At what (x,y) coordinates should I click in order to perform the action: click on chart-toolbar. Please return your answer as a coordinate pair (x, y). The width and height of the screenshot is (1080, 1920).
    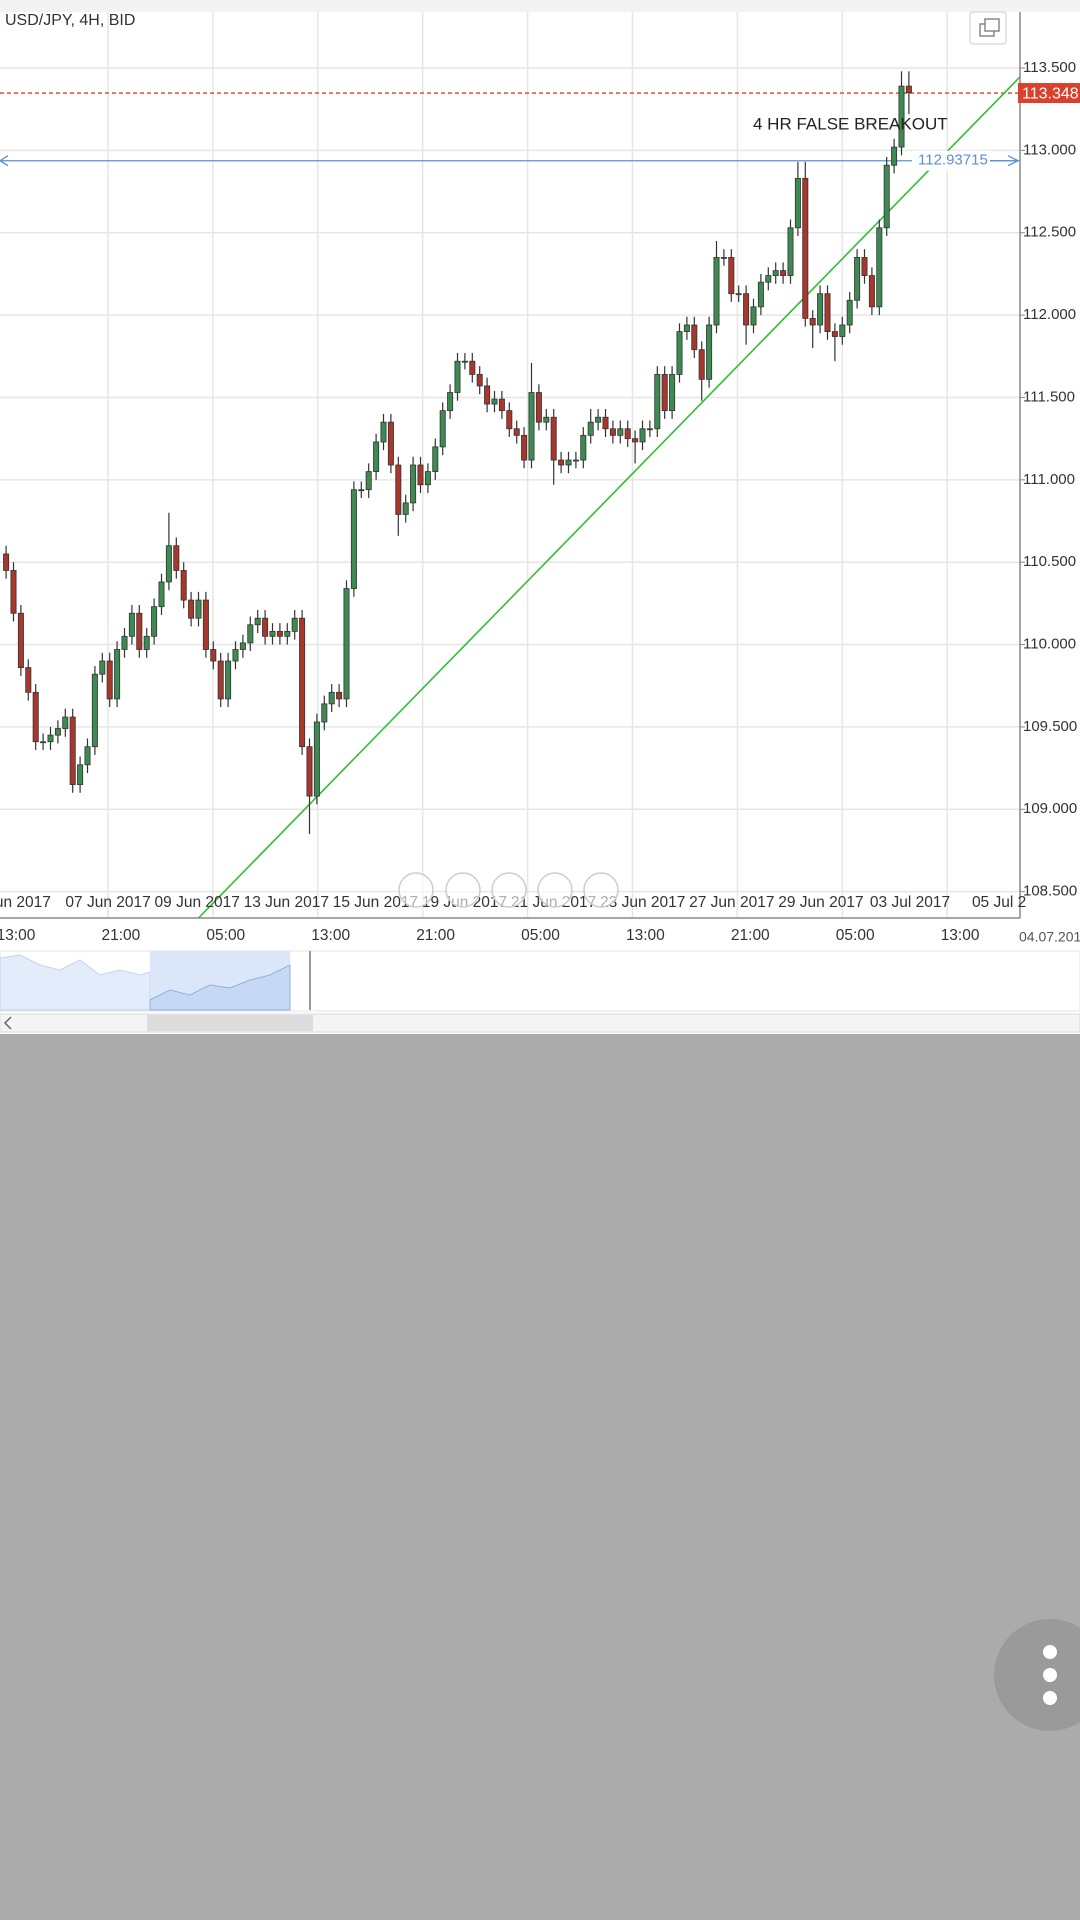
    Looking at the image, I should click on (508, 890).